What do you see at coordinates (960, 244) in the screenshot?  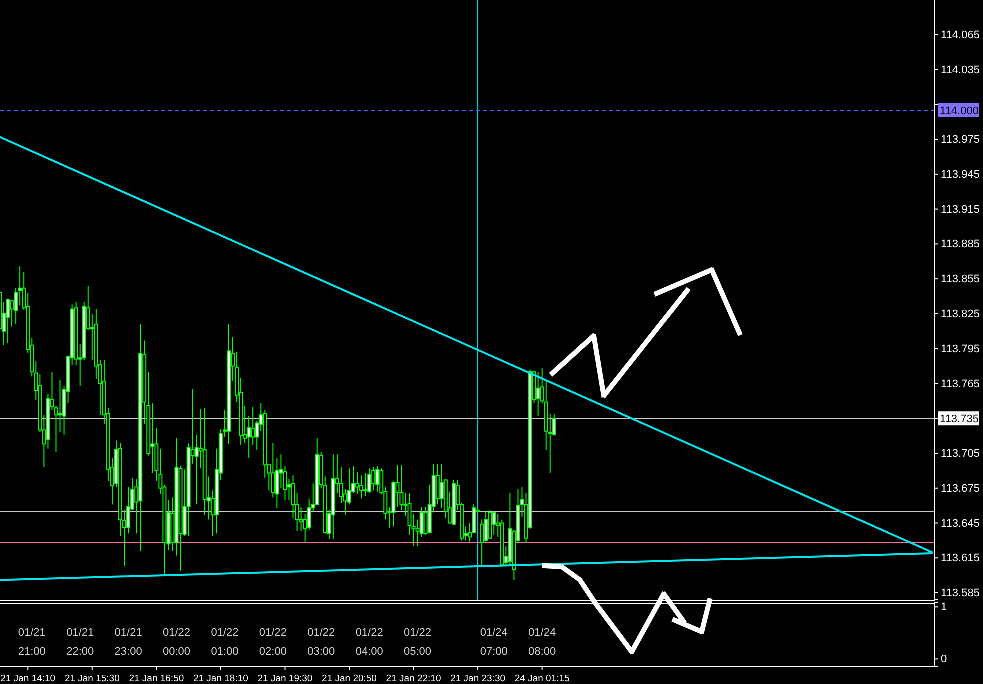 I see `y-tick-label: 113.885` at bounding box center [960, 244].